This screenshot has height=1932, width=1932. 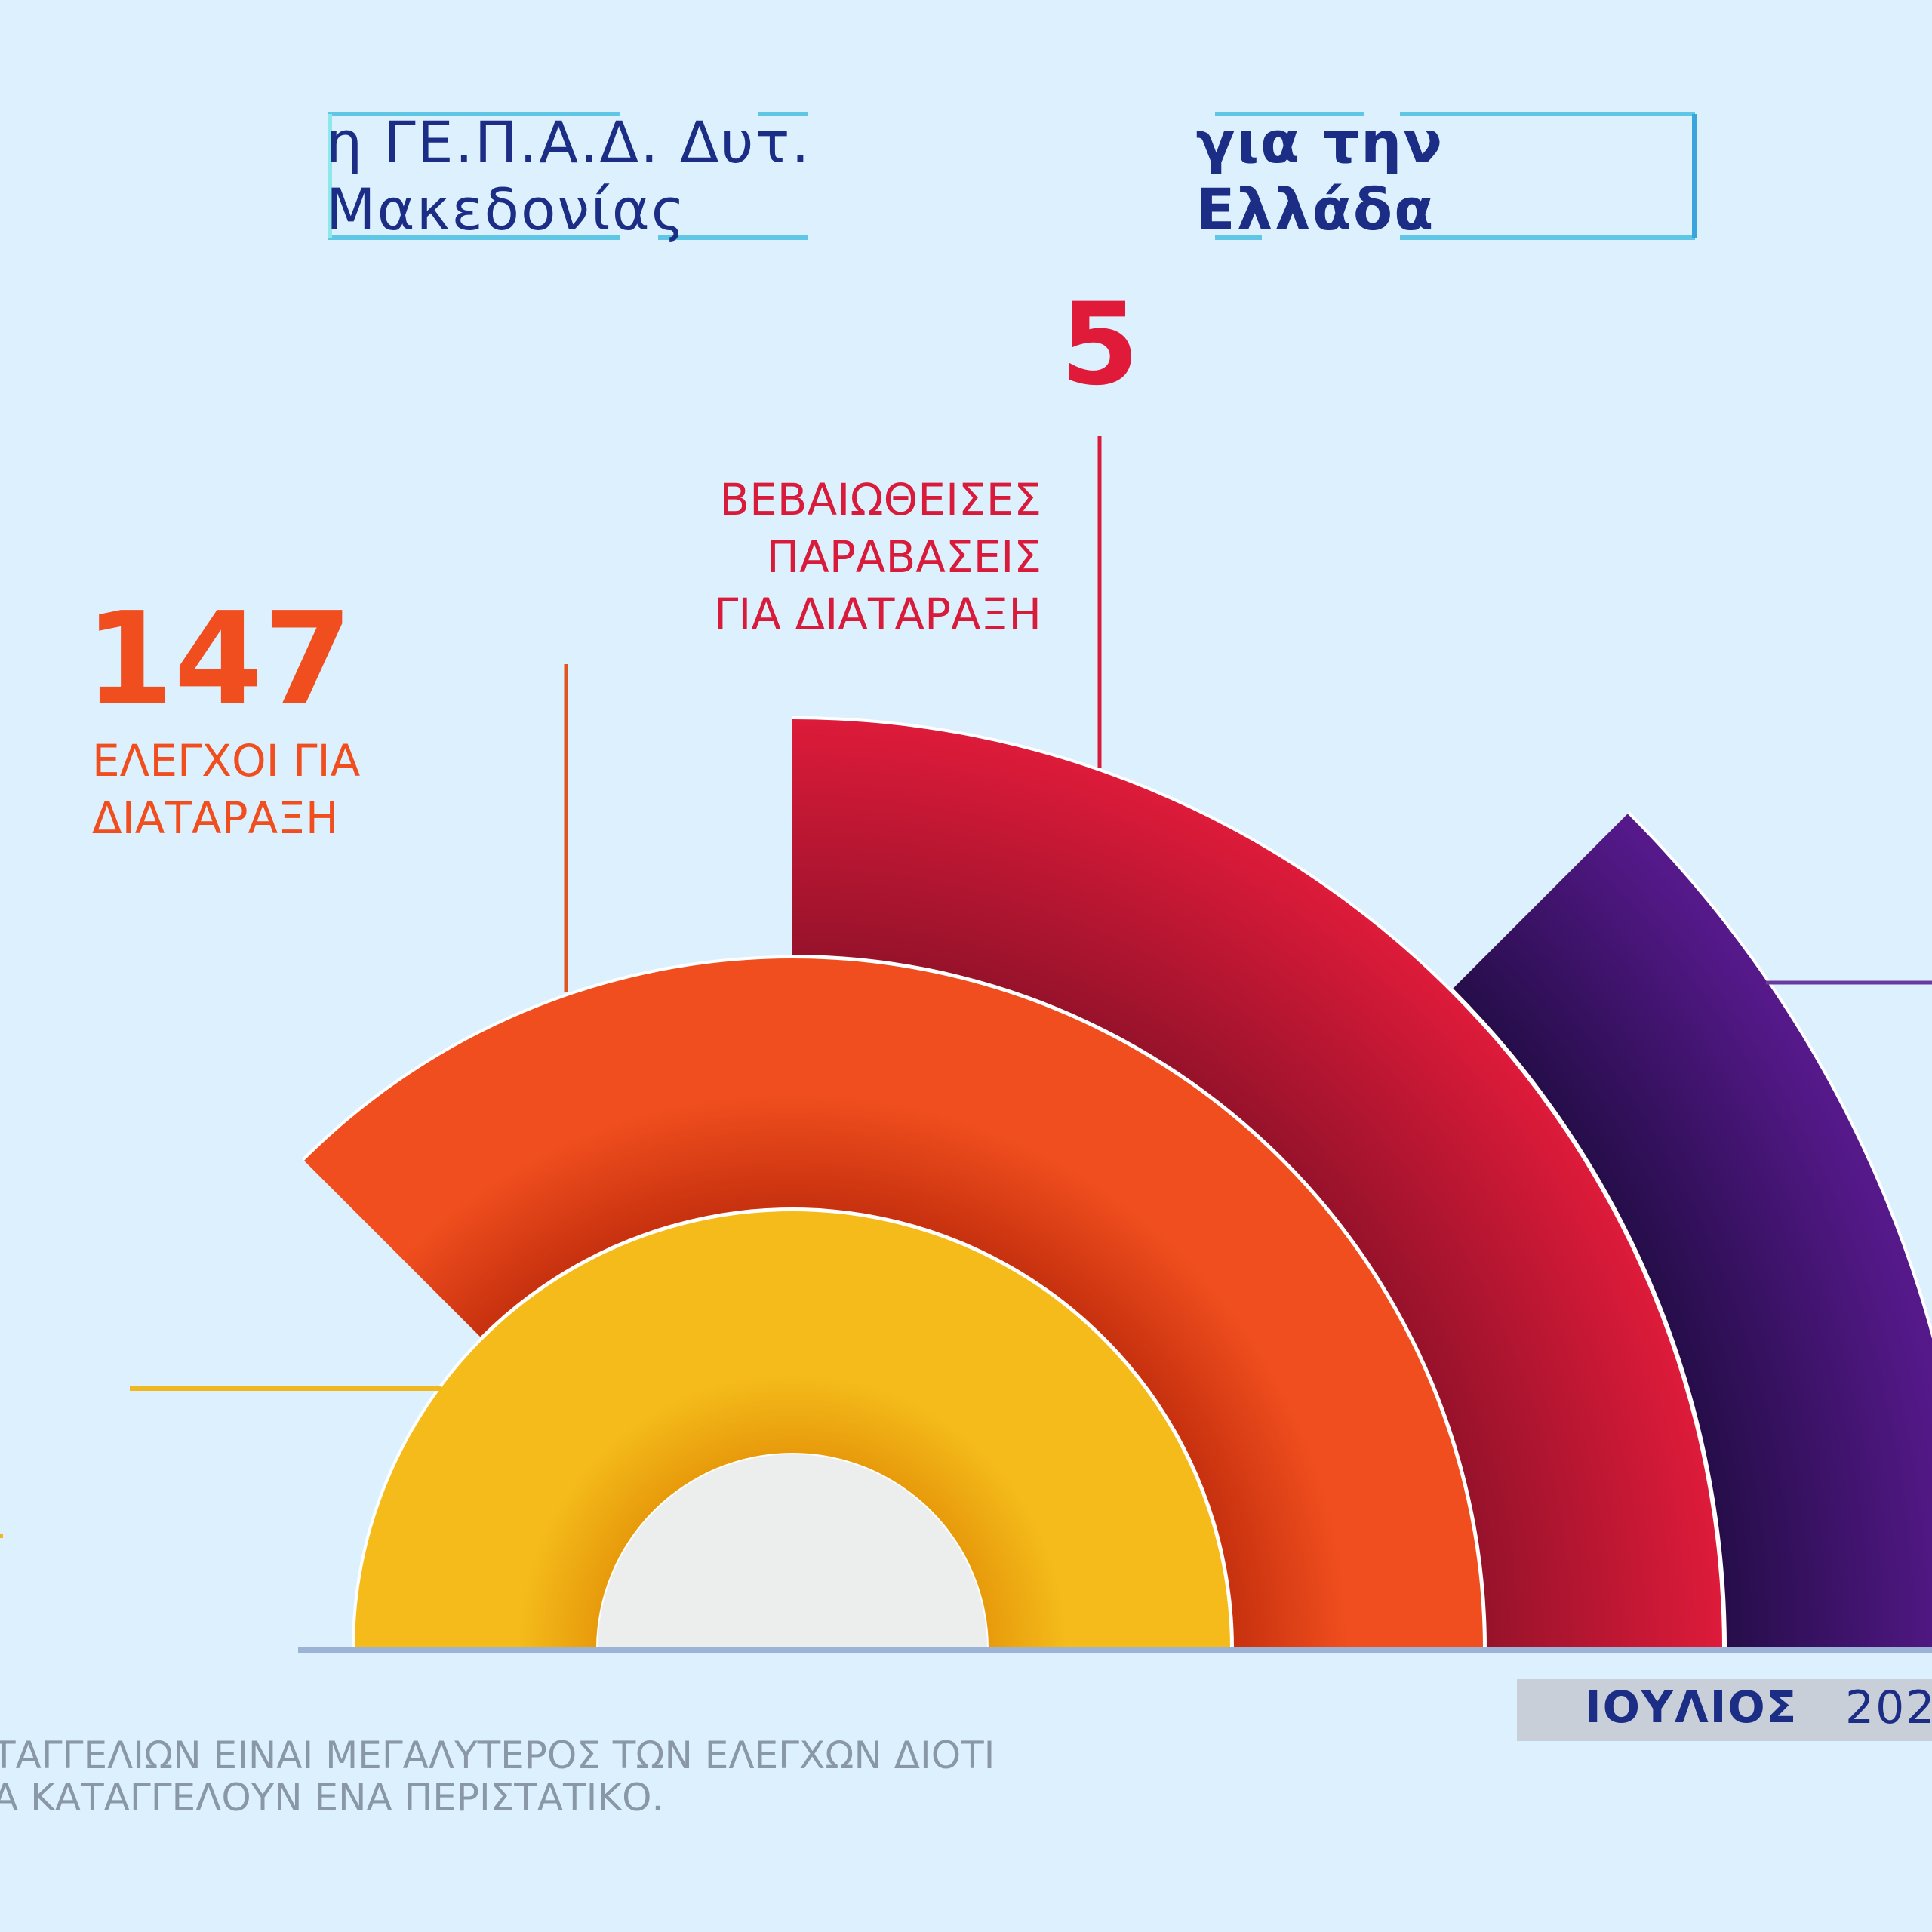 What do you see at coordinates (877, 557) in the screenshot?
I see `violations-label: ΒΕΒΑΙΩΘΕΙΣΕΣ ΠΑΡΑΒΑΣΕΙΣ ΓΙΑ ΔΙΑΤΑΡΑΞΗ` at bounding box center [877, 557].